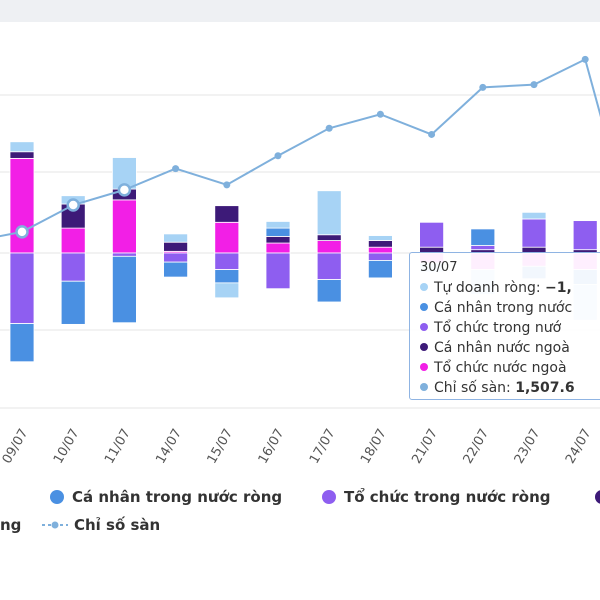 Image resolution: width=600 pixels, height=600 pixels. What do you see at coordinates (579, 447) in the screenshot?
I see `x-tick-label: 24/07` at bounding box center [579, 447].